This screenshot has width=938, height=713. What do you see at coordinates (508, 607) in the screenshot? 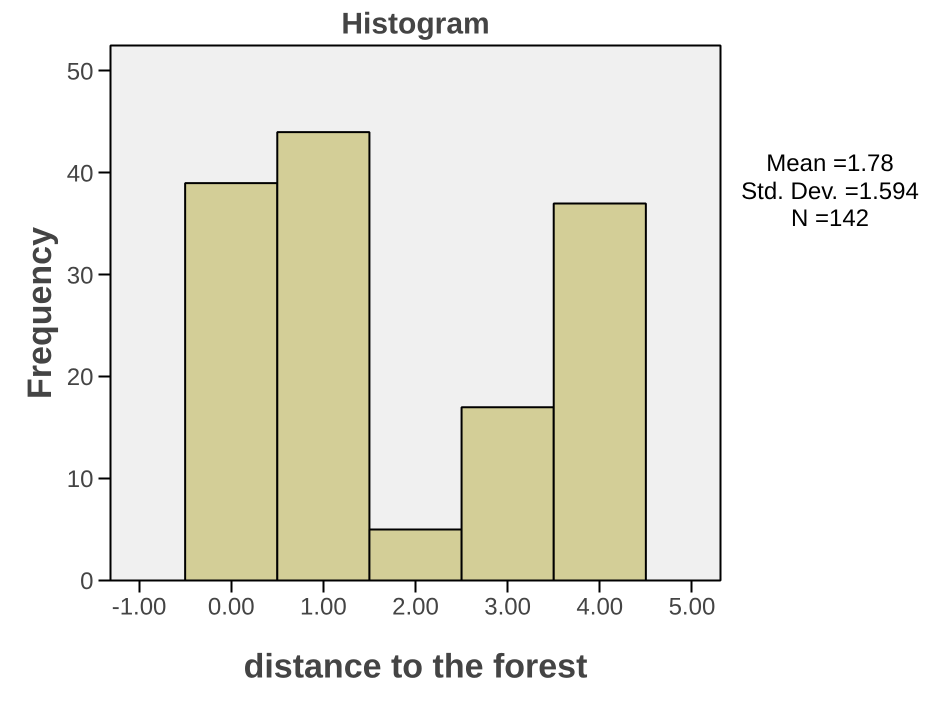
I see `x-tick-label: 3.00` at bounding box center [508, 607].